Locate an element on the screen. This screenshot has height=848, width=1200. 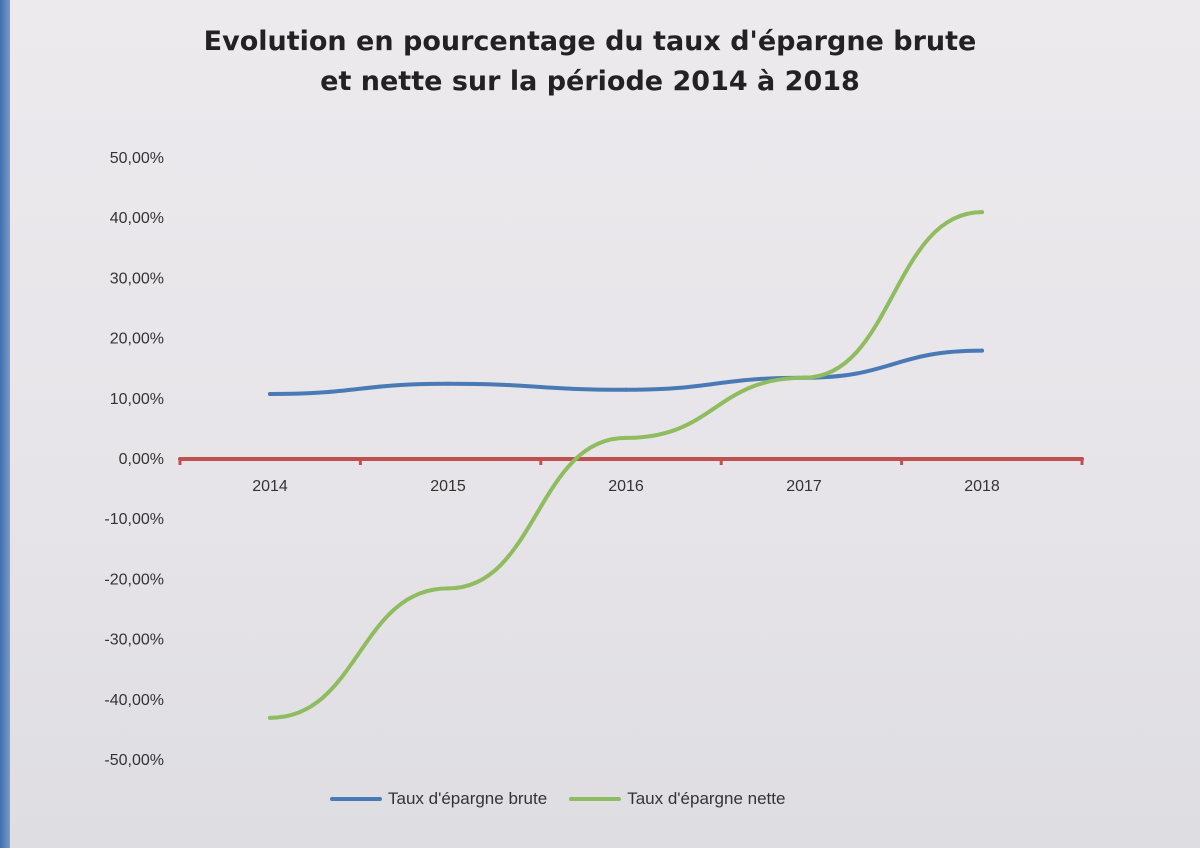
y-tick-label: -10,00% is located at coordinates (134, 519).